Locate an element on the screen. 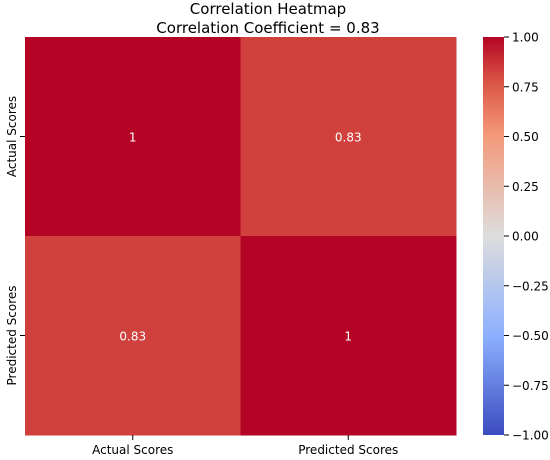  cell-value-label-1-0: 0.83 is located at coordinates (132, 337).